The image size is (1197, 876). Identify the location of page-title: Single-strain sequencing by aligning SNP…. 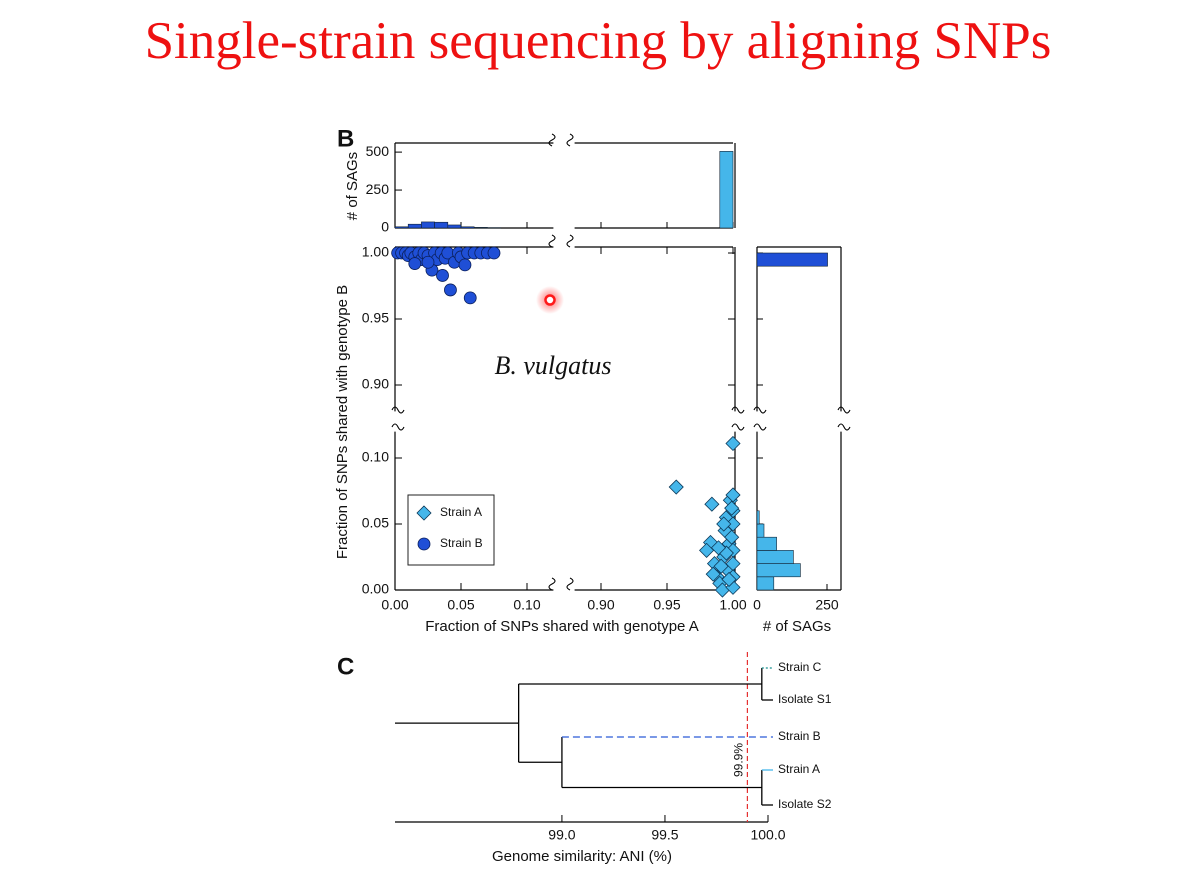
(598, 41).